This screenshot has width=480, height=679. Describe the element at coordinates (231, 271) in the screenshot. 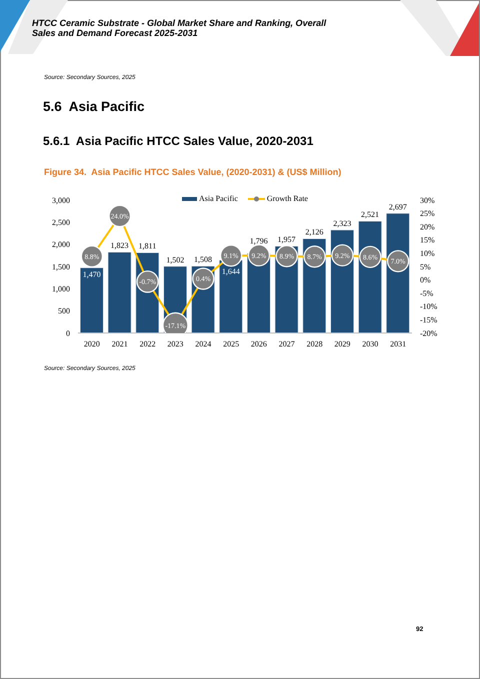

I see `data-label: 1,644` at that location.